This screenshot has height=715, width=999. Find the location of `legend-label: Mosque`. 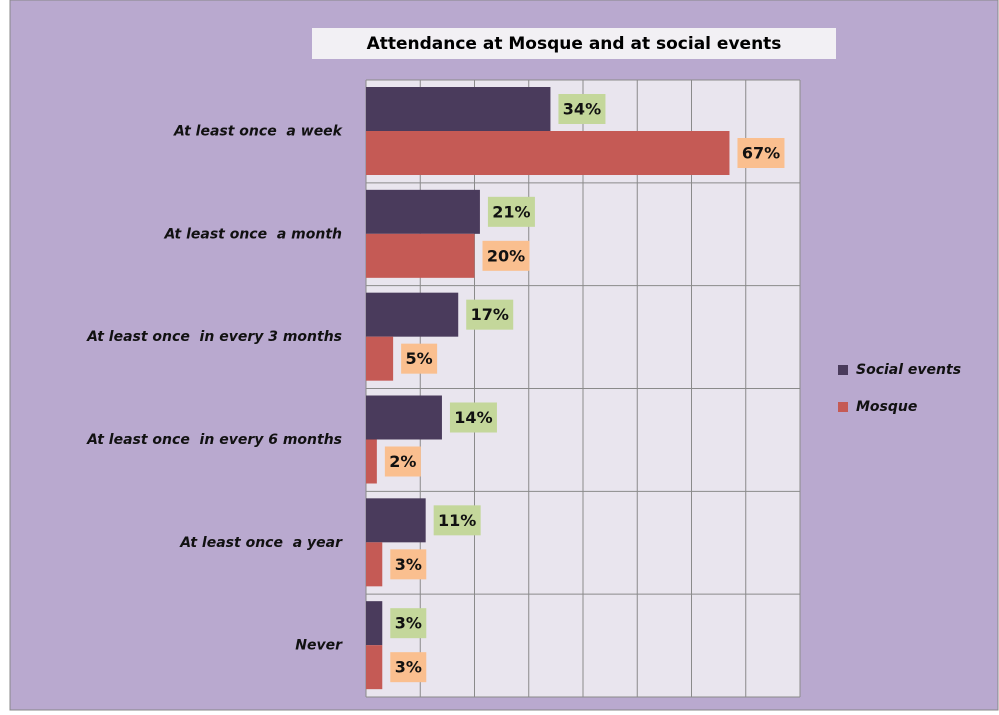

legend-label: Mosque is located at coordinates (886, 407).